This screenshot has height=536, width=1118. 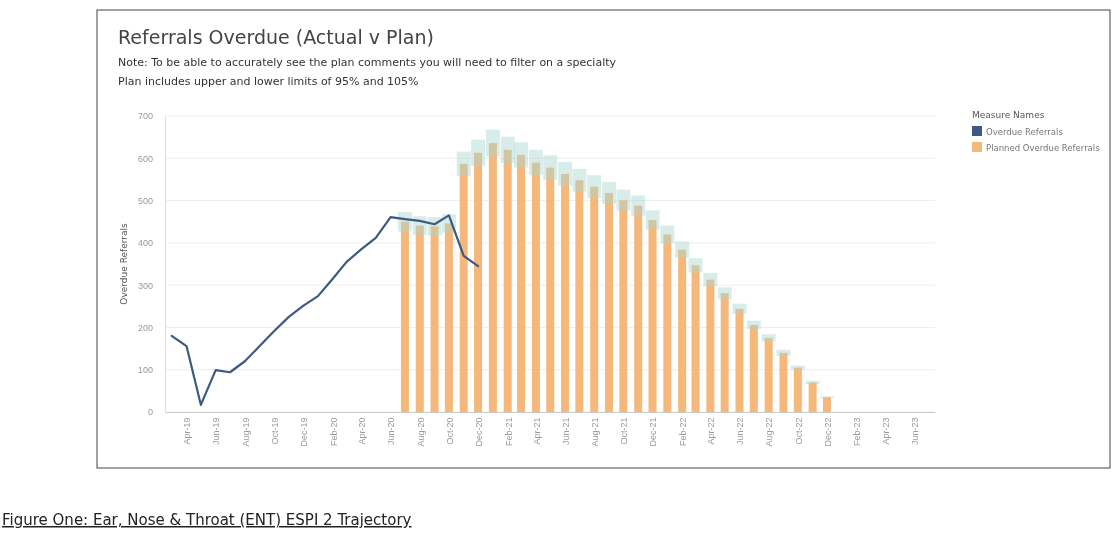 I want to click on y-tick-label: 600, so click(x=145, y=158).